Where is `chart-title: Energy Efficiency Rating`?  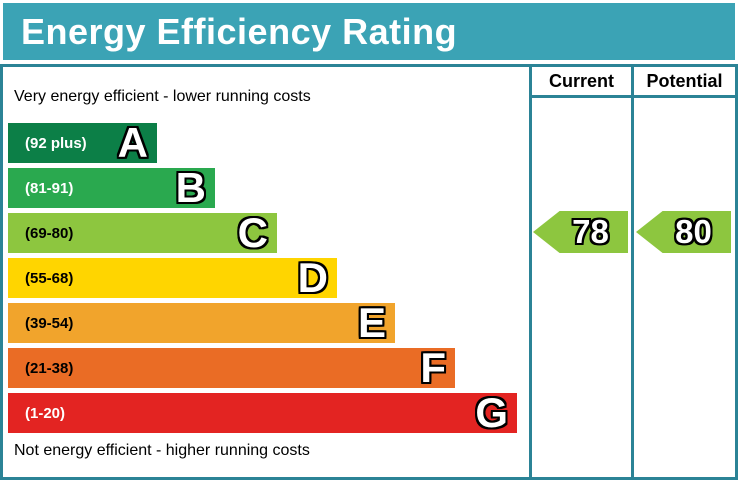 chart-title: Energy Efficiency Rating is located at coordinates (239, 31).